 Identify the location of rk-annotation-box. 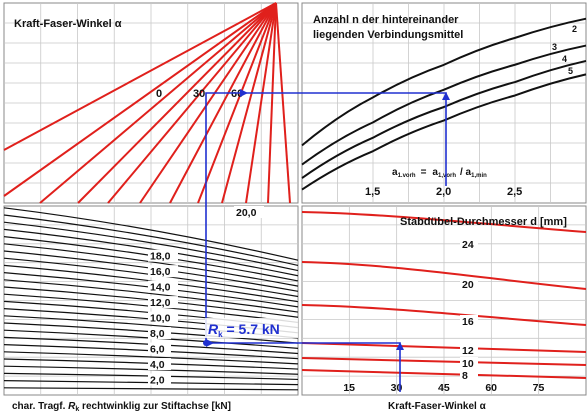
(251, 328).